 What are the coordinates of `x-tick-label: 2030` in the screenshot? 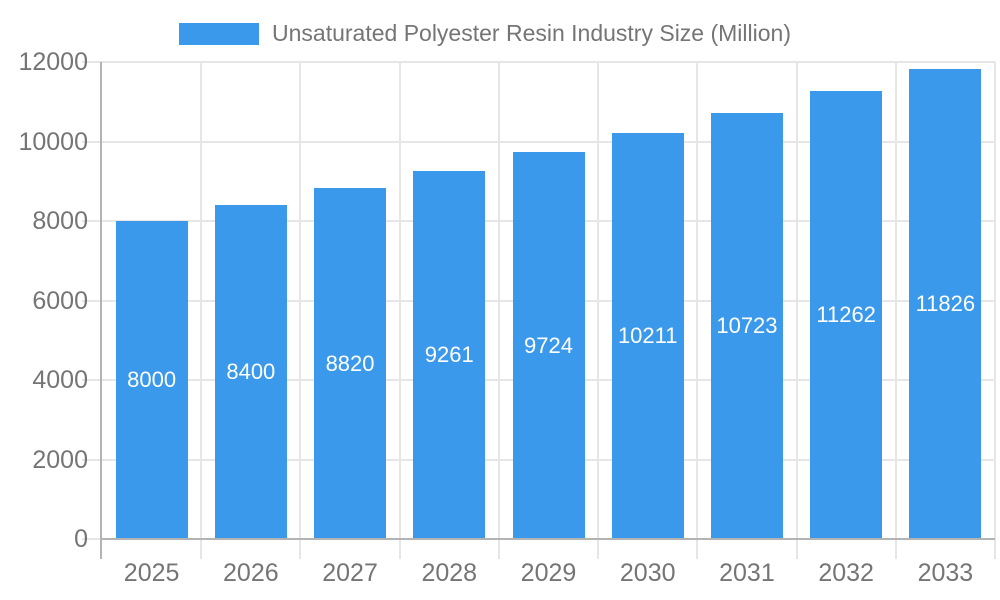 It's located at (647, 573).